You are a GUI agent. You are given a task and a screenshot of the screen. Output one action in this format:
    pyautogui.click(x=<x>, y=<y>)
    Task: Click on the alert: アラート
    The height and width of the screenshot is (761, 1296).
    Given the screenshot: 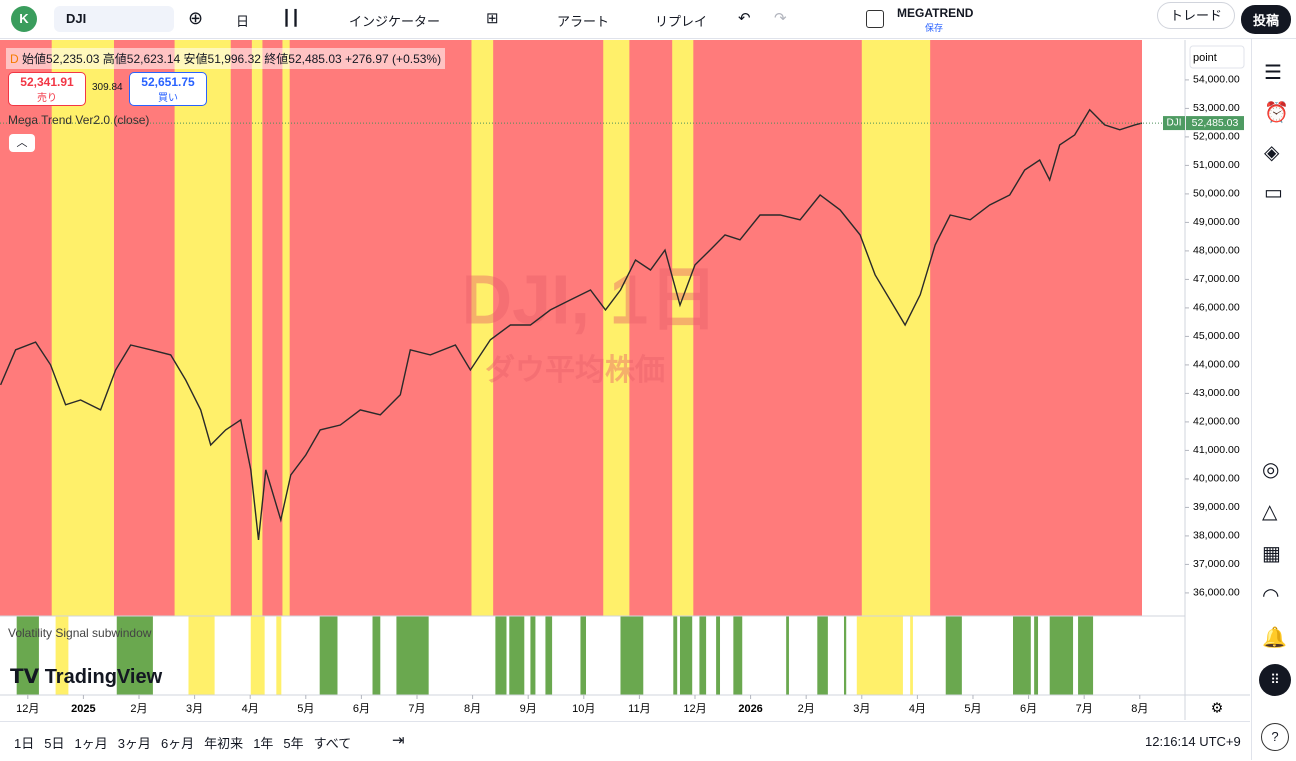 What is the action you would take?
    pyautogui.click(x=583, y=21)
    